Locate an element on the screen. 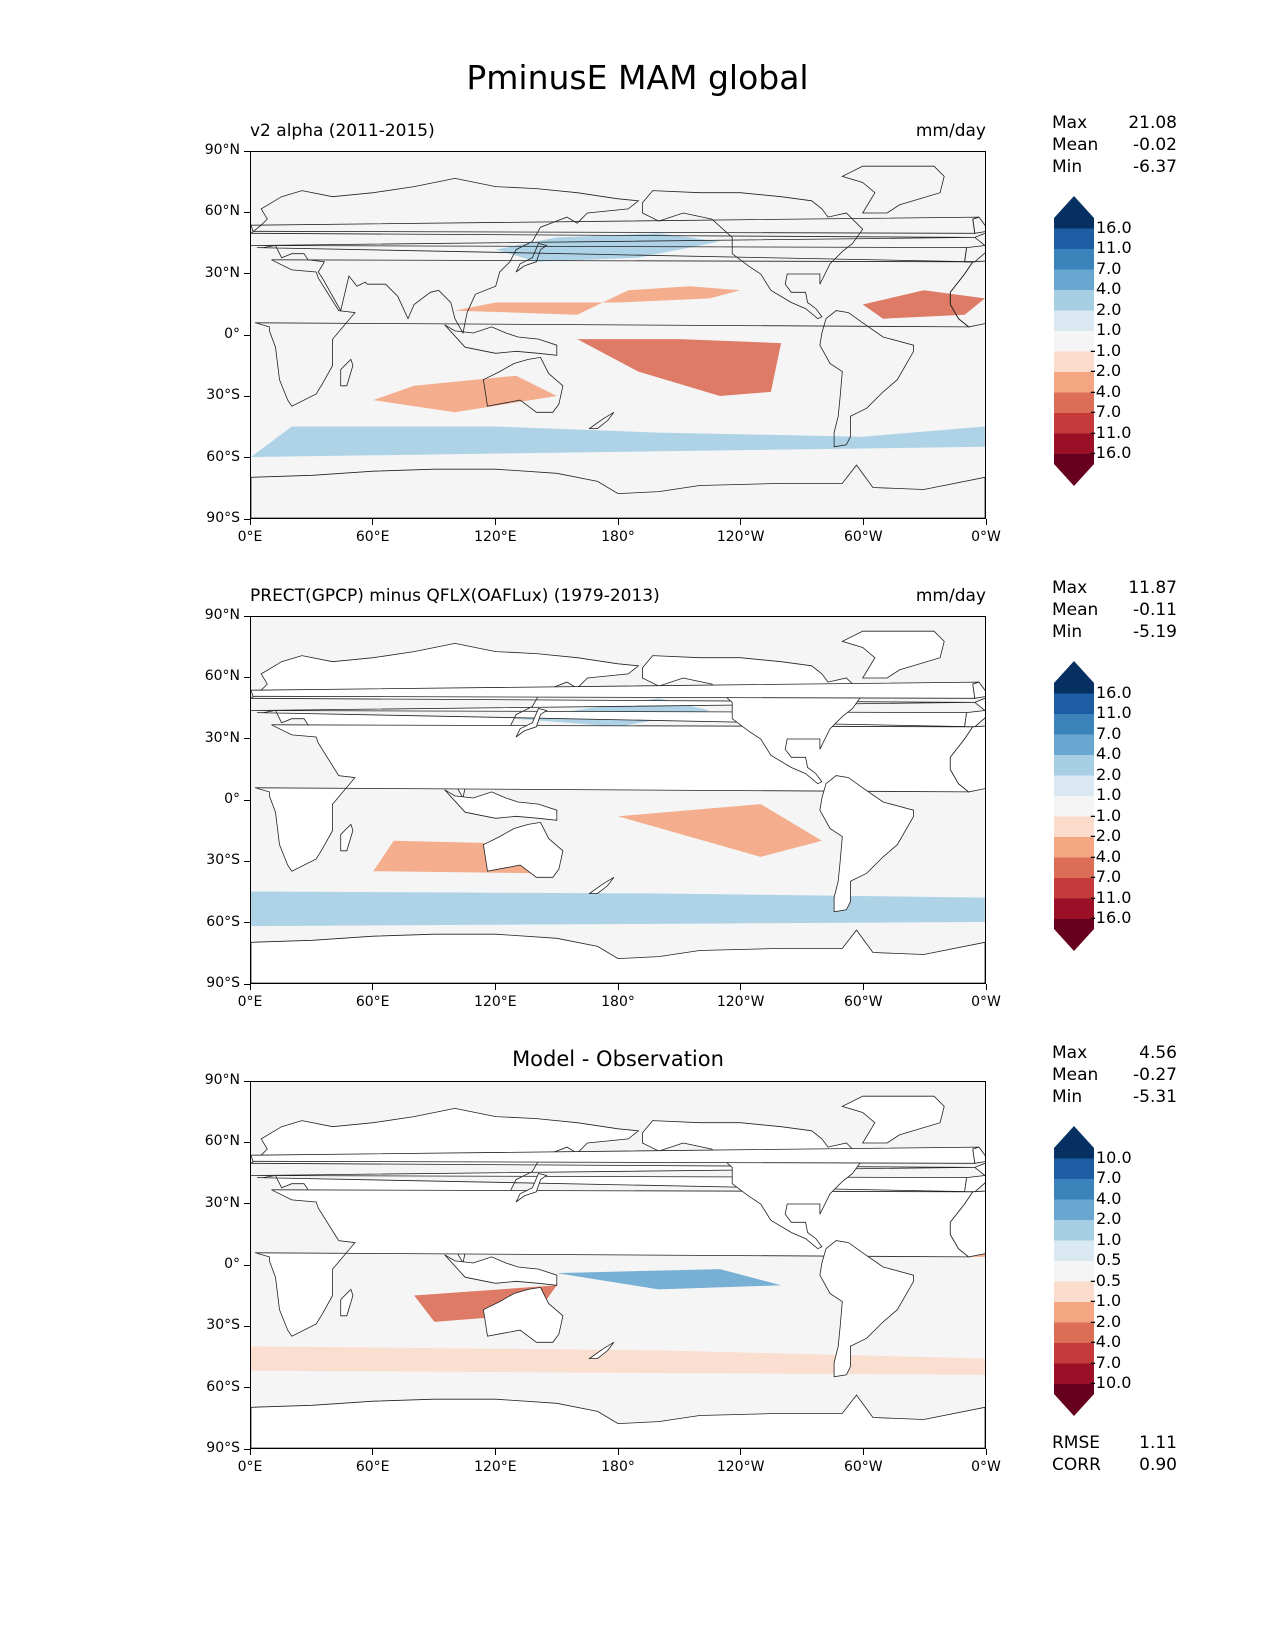 Image resolution: width=1275 pixels, height=1650 pixels. x-tick-label: 120°W is located at coordinates (740, 1467).